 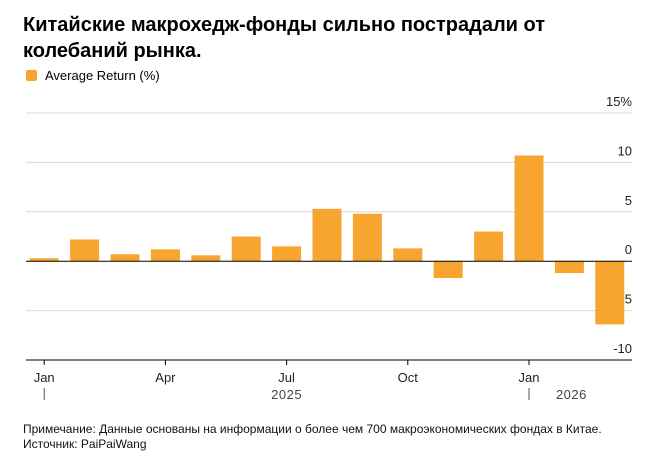 What do you see at coordinates (286, 377) in the screenshot?
I see `x-tick-label: Jul` at bounding box center [286, 377].